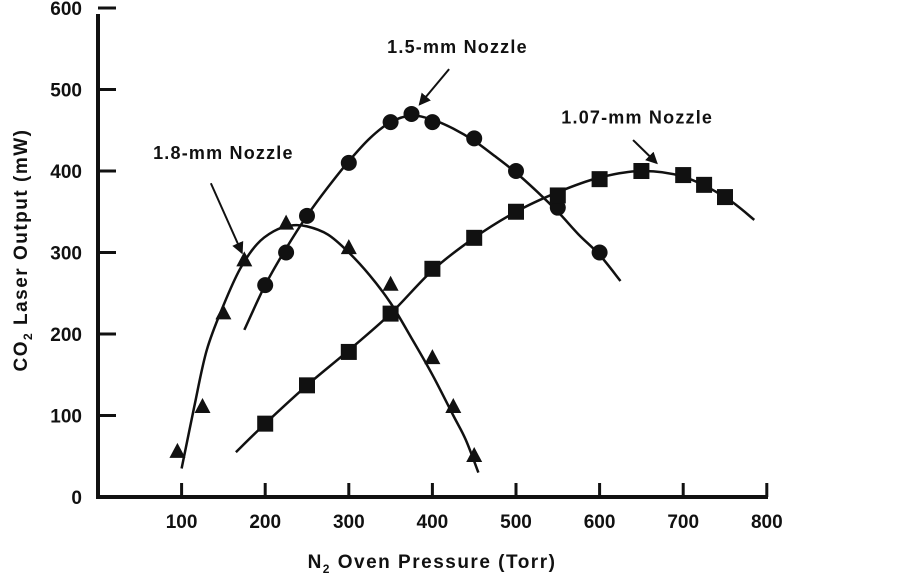 Image resolution: width=901 pixels, height=573 pixels. I want to click on y-axis-label-rest: Laser Output (mW), so click(21, 230).